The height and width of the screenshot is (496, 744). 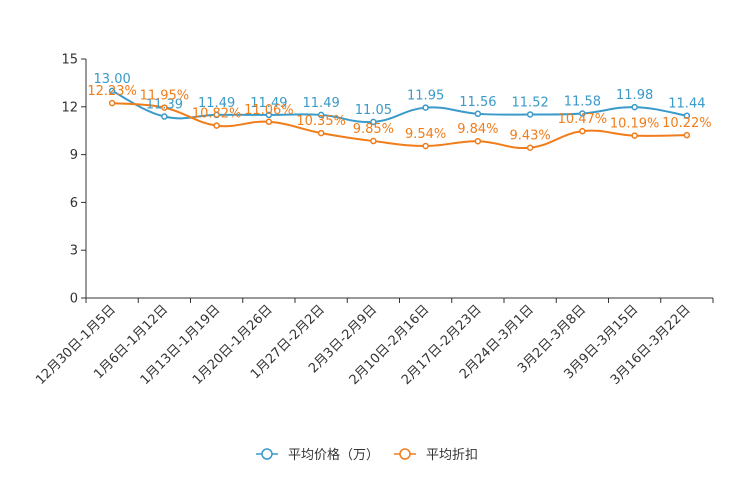 What do you see at coordinates (165, 96) in the screenshot?
I see `data-label: 11.95%` at bounding box center [165, 96].